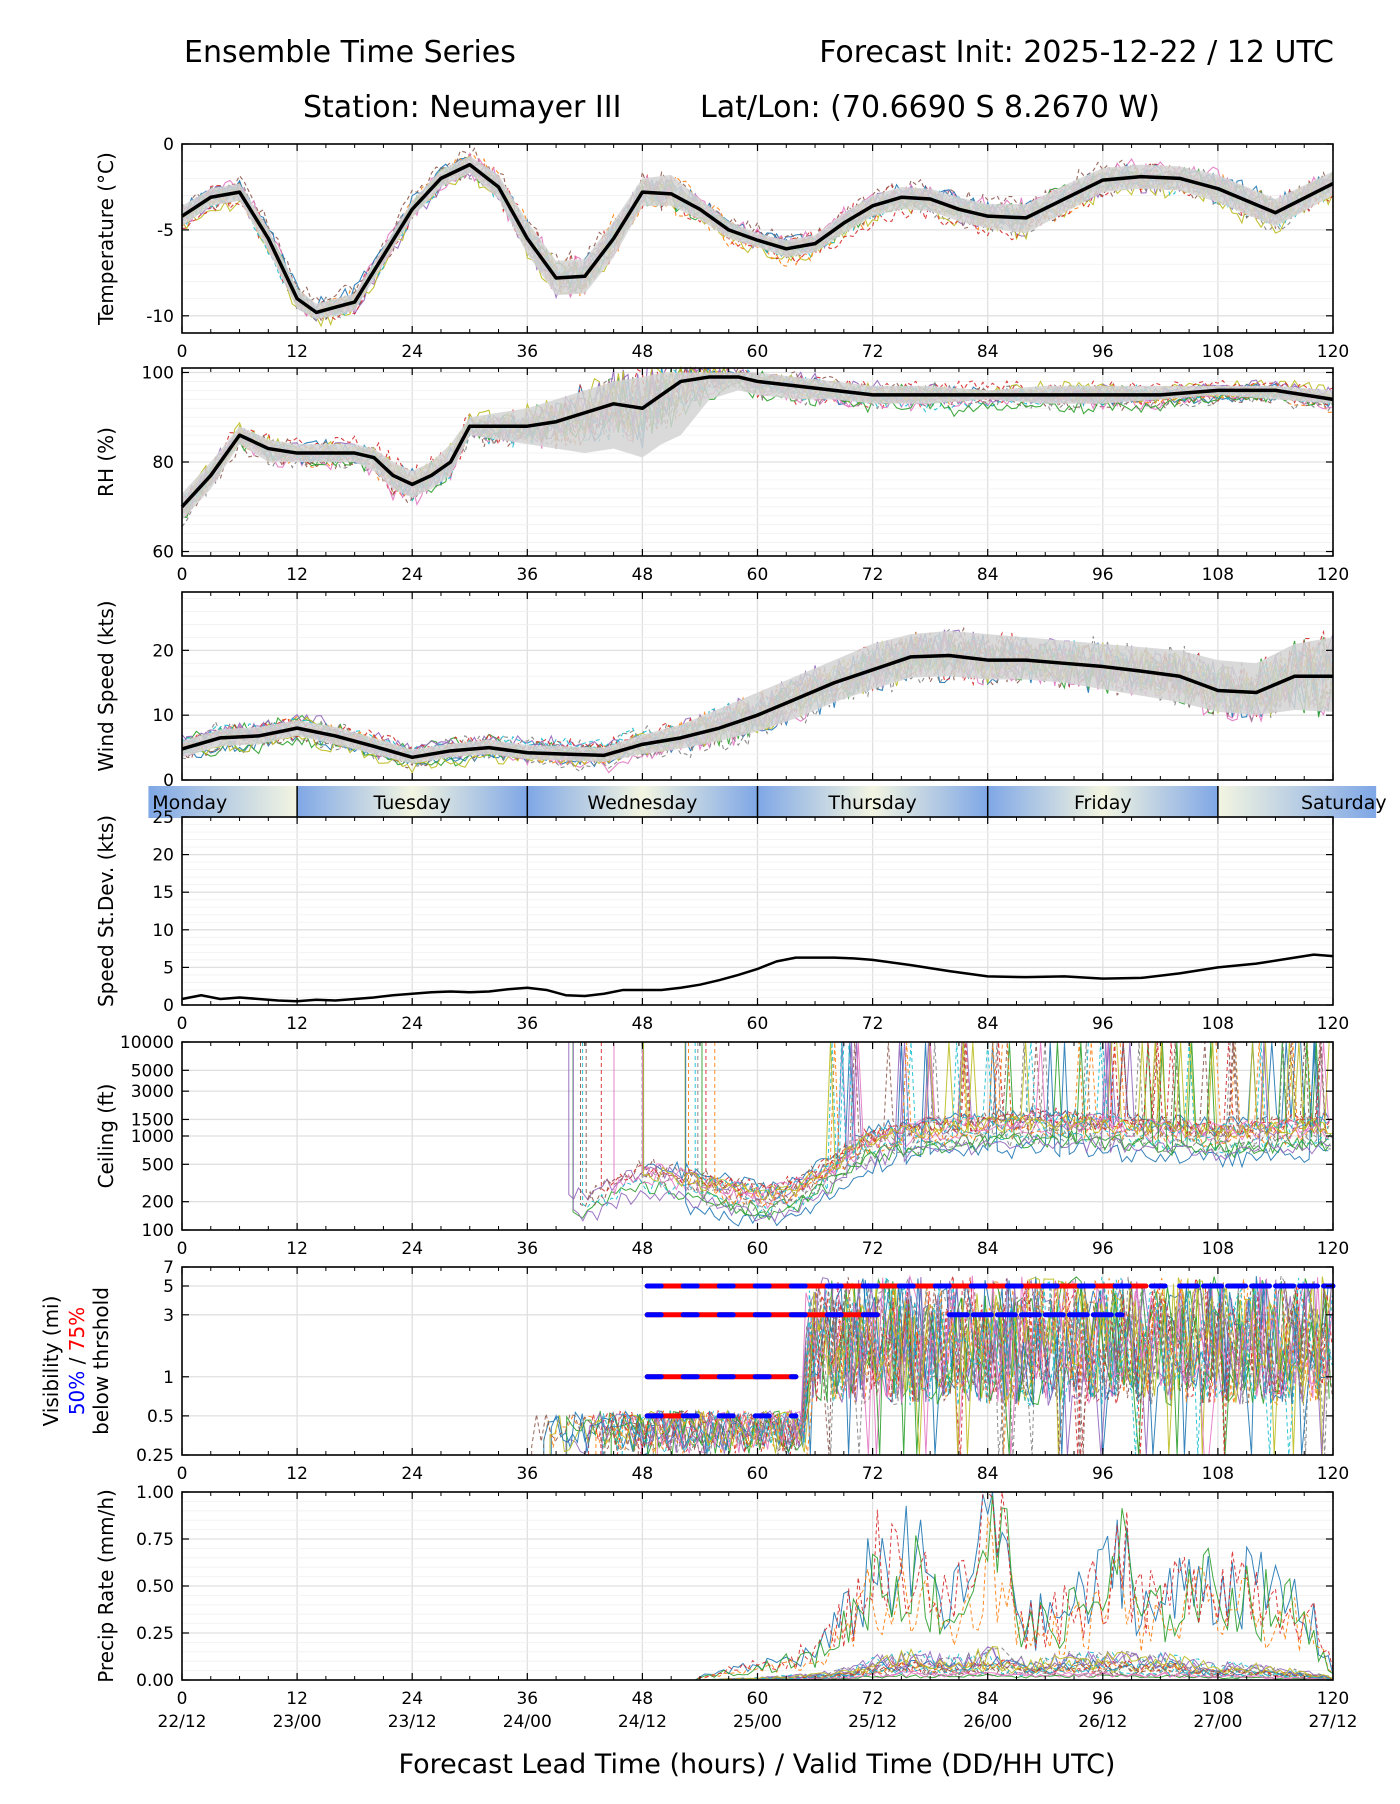  What do you see at coordinates (163, 553) in the screenshot?
I see `y-tick-label: 60` at bounding box center [163, 553].